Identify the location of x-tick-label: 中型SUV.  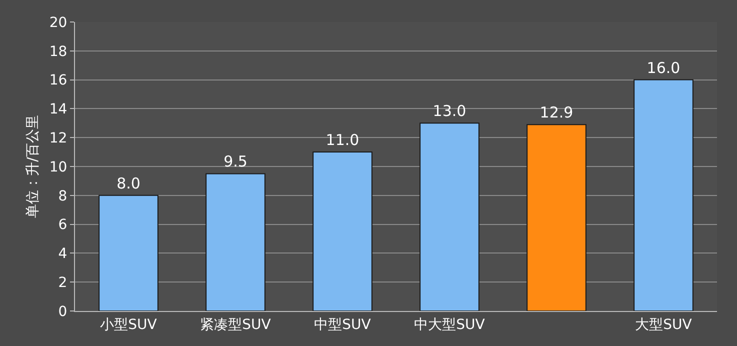
(343, 324).